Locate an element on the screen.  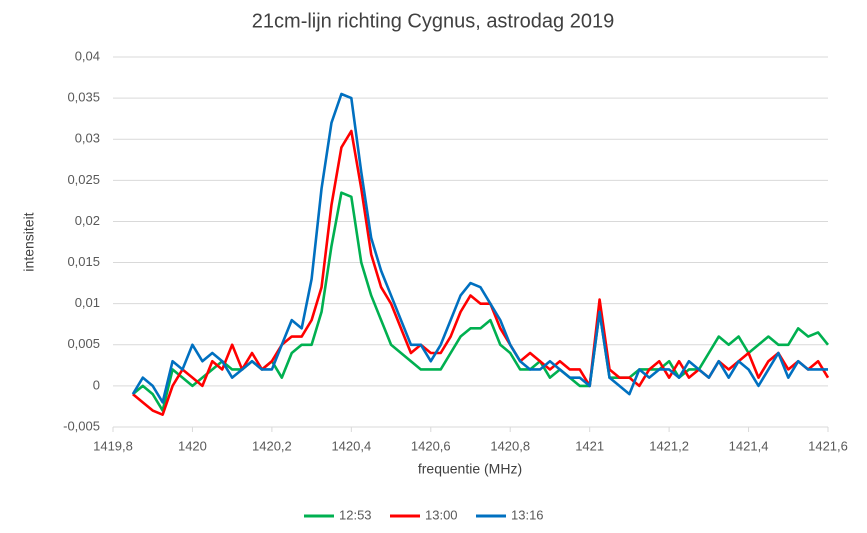
y-tick-label: -0,005 is located at coordinates (81, 425).